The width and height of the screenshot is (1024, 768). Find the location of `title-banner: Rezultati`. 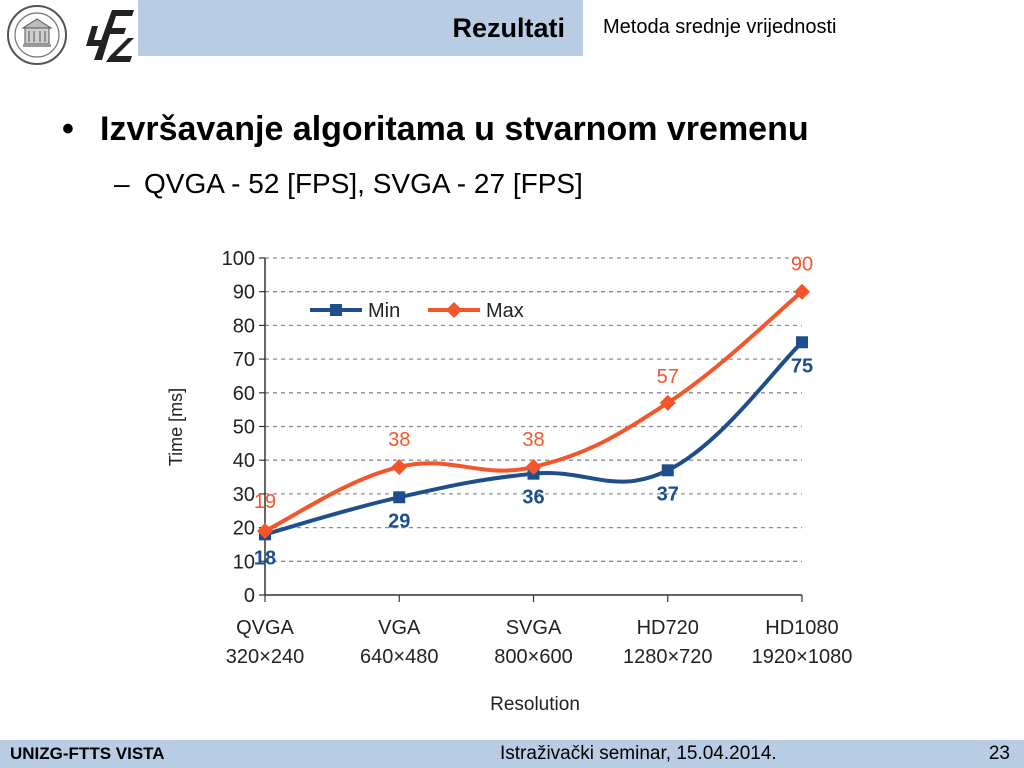

title-banner: Rezultati is located at coordinates (360, 28).